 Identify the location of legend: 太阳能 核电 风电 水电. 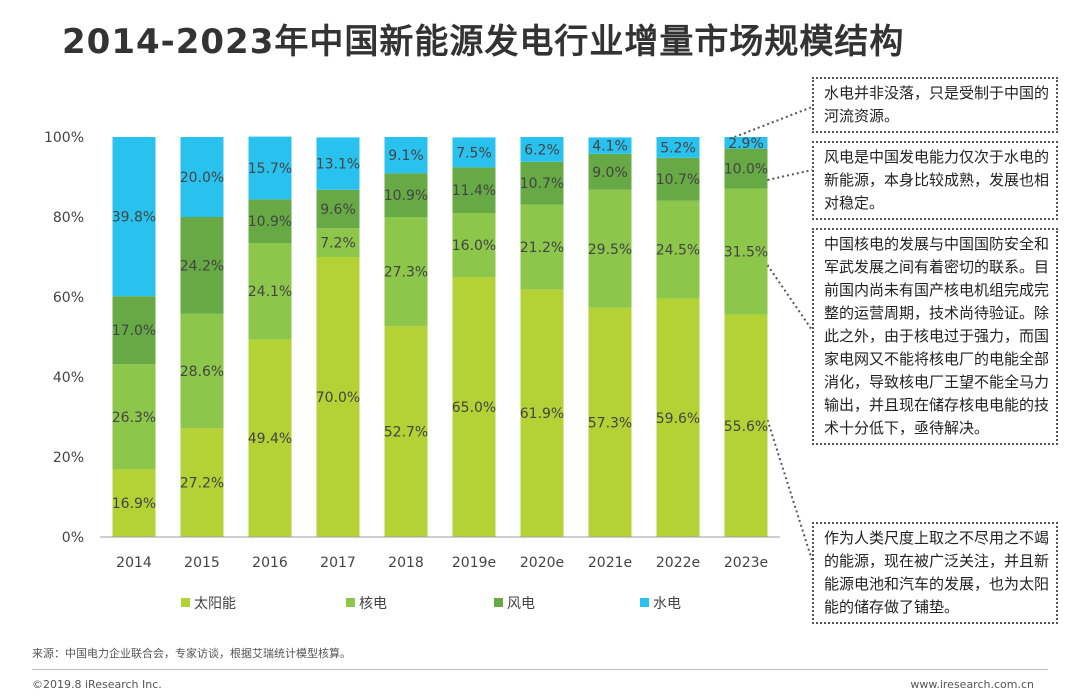
(431, 604).